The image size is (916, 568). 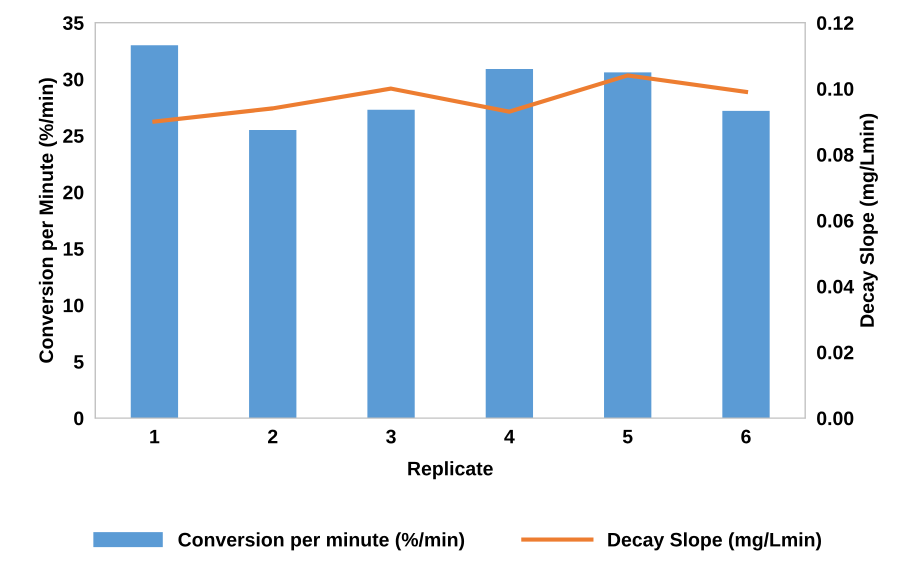 What do you see at coordinates (273, 437) in the screenshot?
I see `x-tick-label: 2` at bounding box center [273, 437].